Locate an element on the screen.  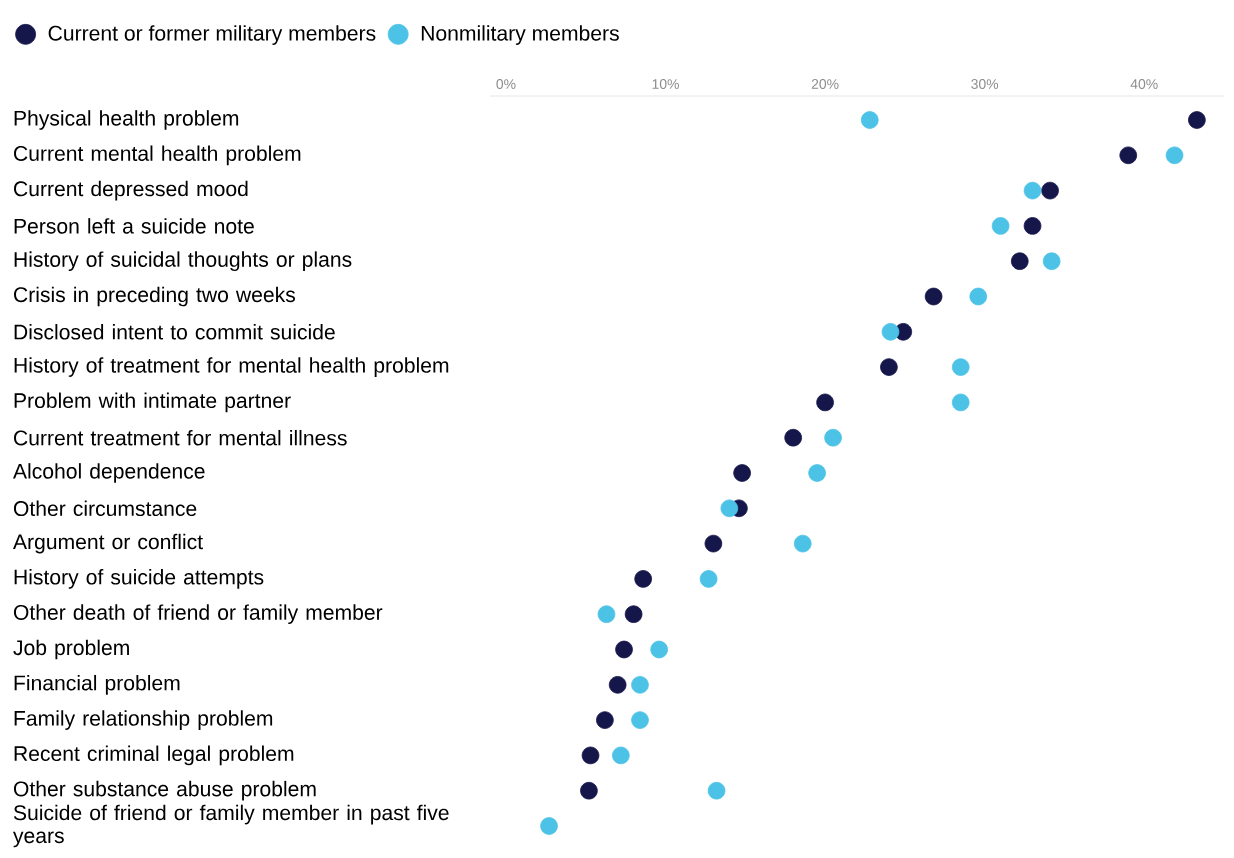
y-tick-label: Suicide of friend or family member in past five years is located at coordinates (231, 826).